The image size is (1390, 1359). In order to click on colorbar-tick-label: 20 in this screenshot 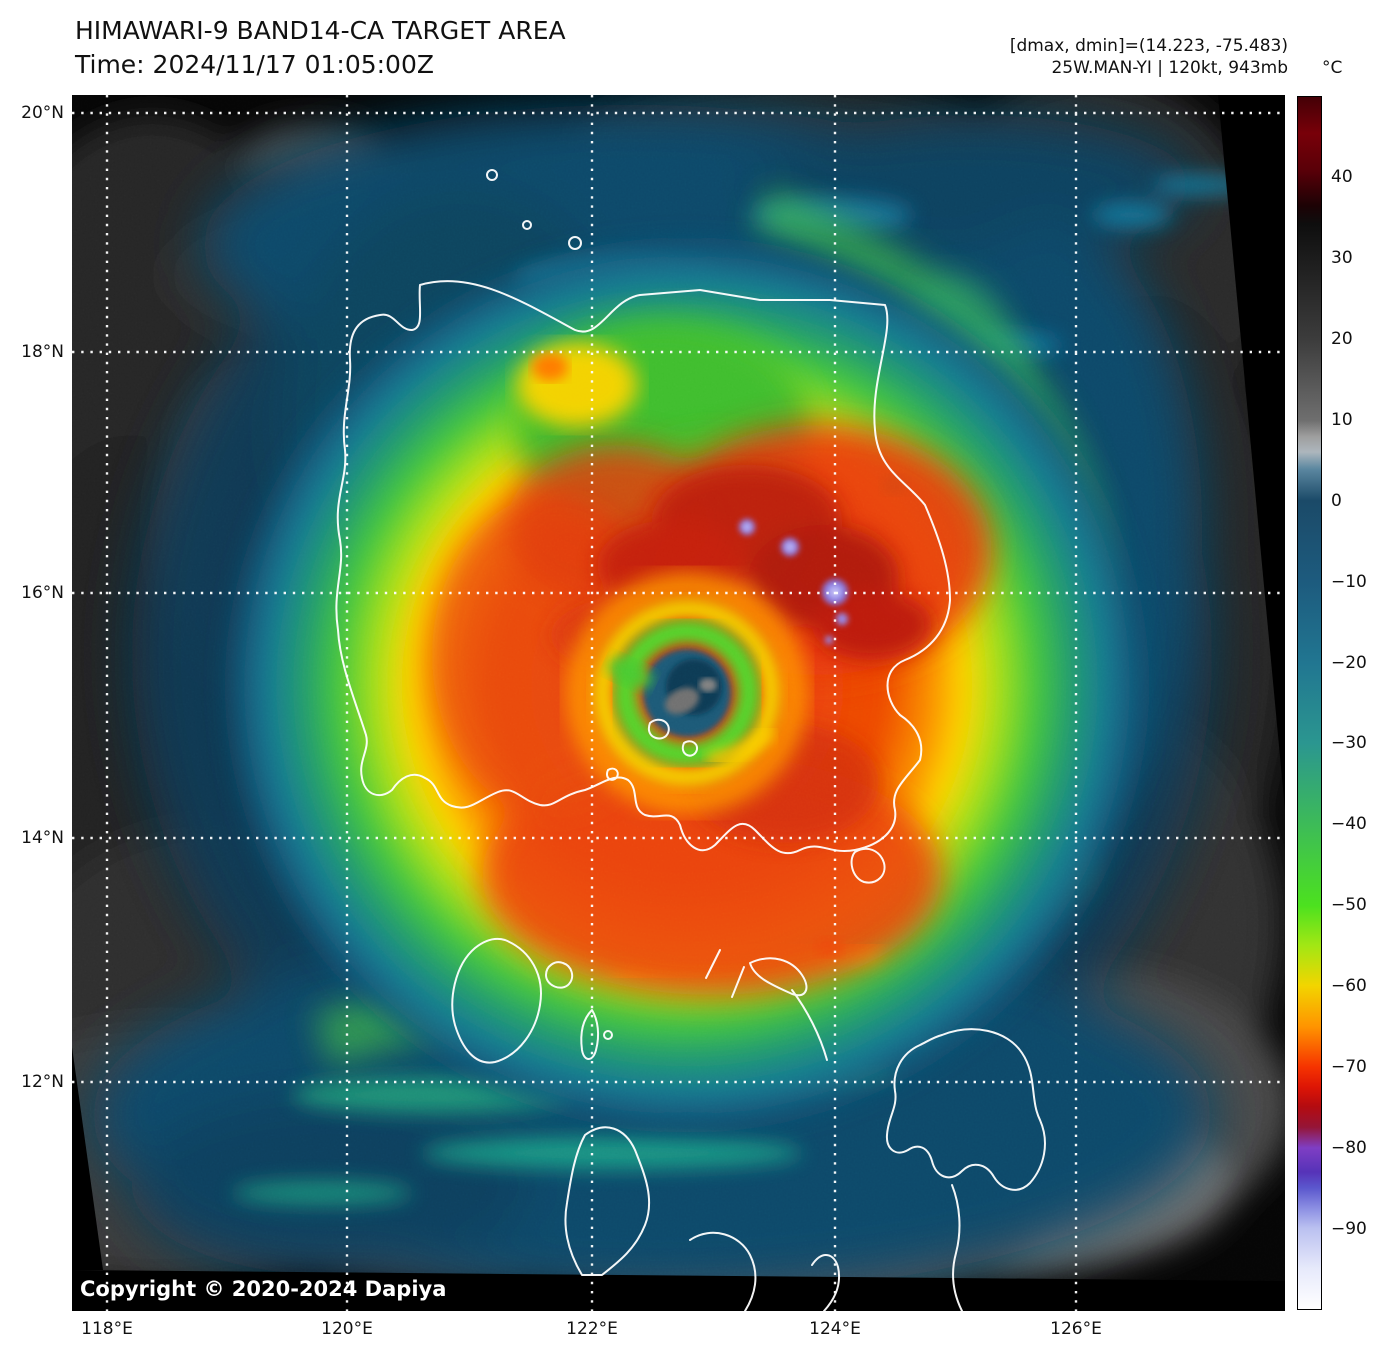, I will do `click(1342, 338)`.